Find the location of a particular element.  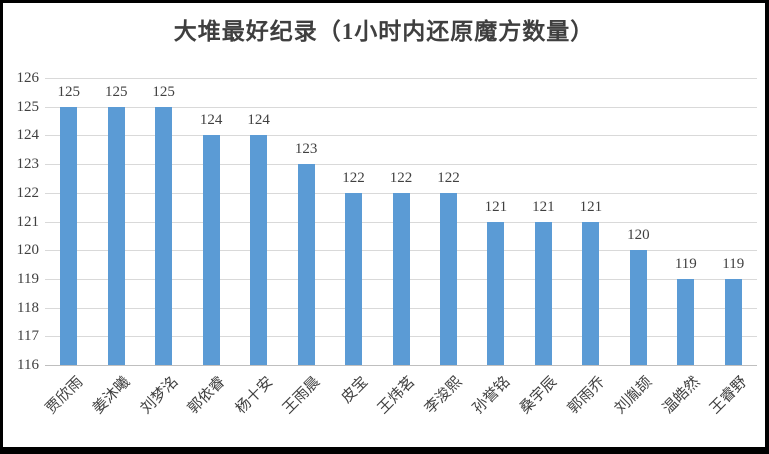

x-axis-label: 贾欣雨 is located at coordinates (64, 396).